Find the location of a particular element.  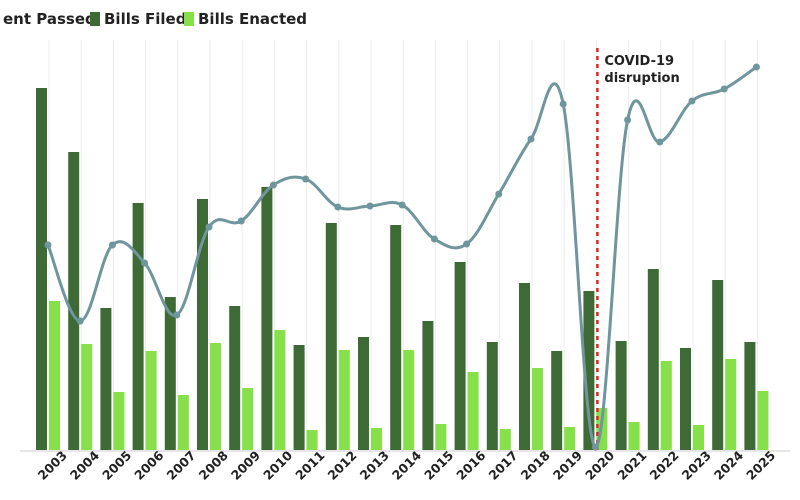

legend-label-passed: ent Passed is located at coordinates (49, 19).